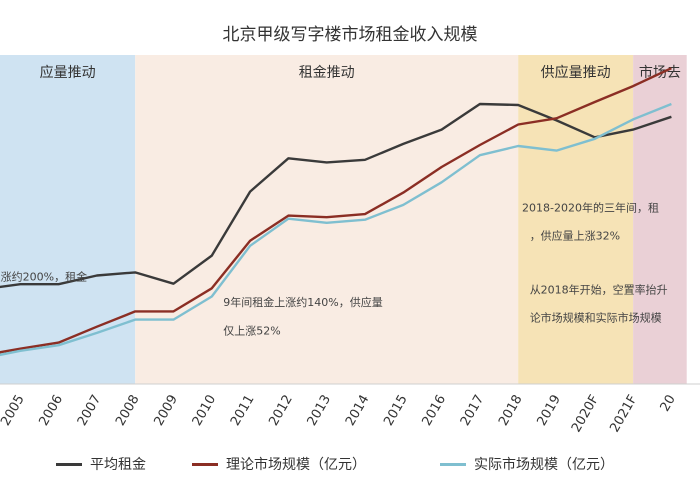 Image resolution: width=700 pixels, height=500 pixels. Describe the element at coordinates (576, 72) in the screenshot. I see `band-label: 供应量推动` at that location.